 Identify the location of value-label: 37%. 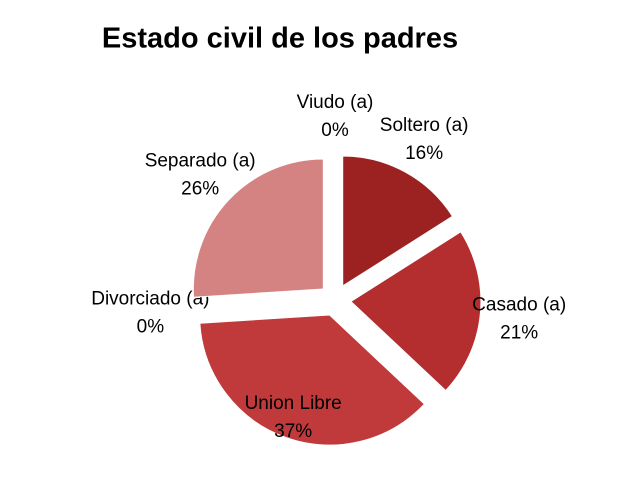
(293, 431).